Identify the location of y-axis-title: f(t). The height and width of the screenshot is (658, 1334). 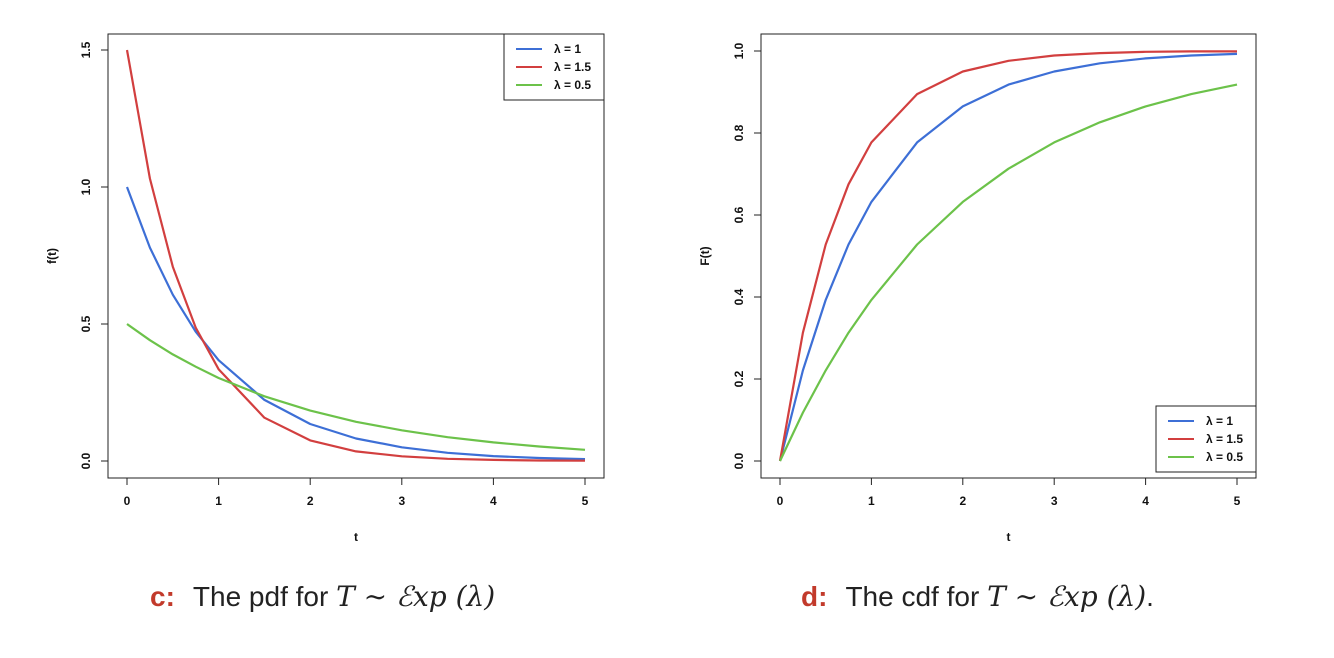
(52, 256).